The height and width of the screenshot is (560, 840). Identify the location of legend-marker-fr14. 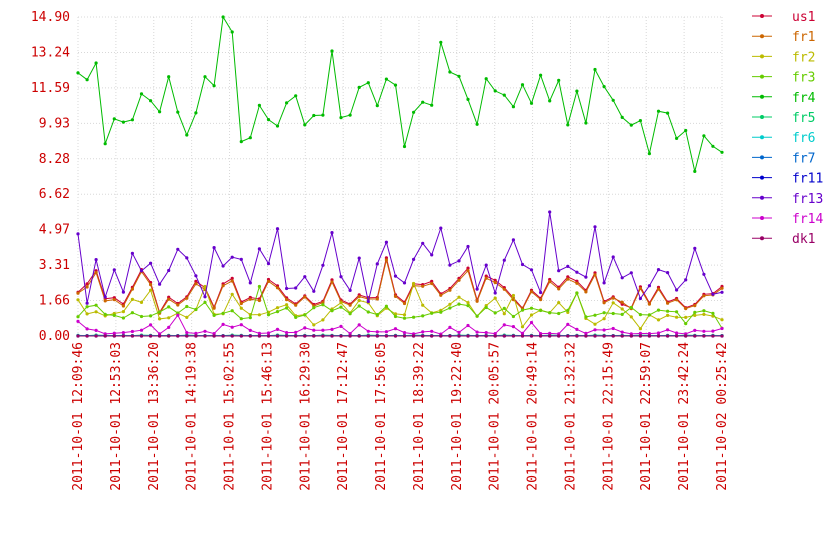
(762, 218).